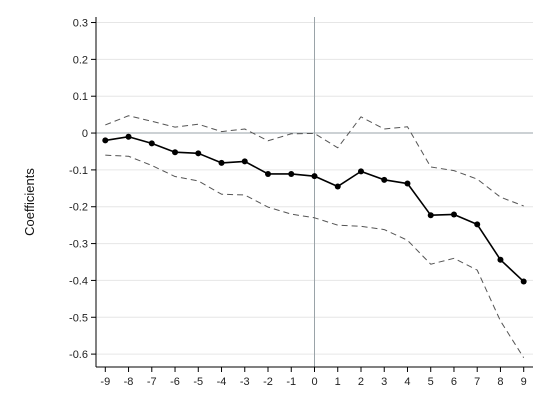 This screenshot has height=406, width=550. I want to click on y-tick-label: -0.5, so click(78, 318).